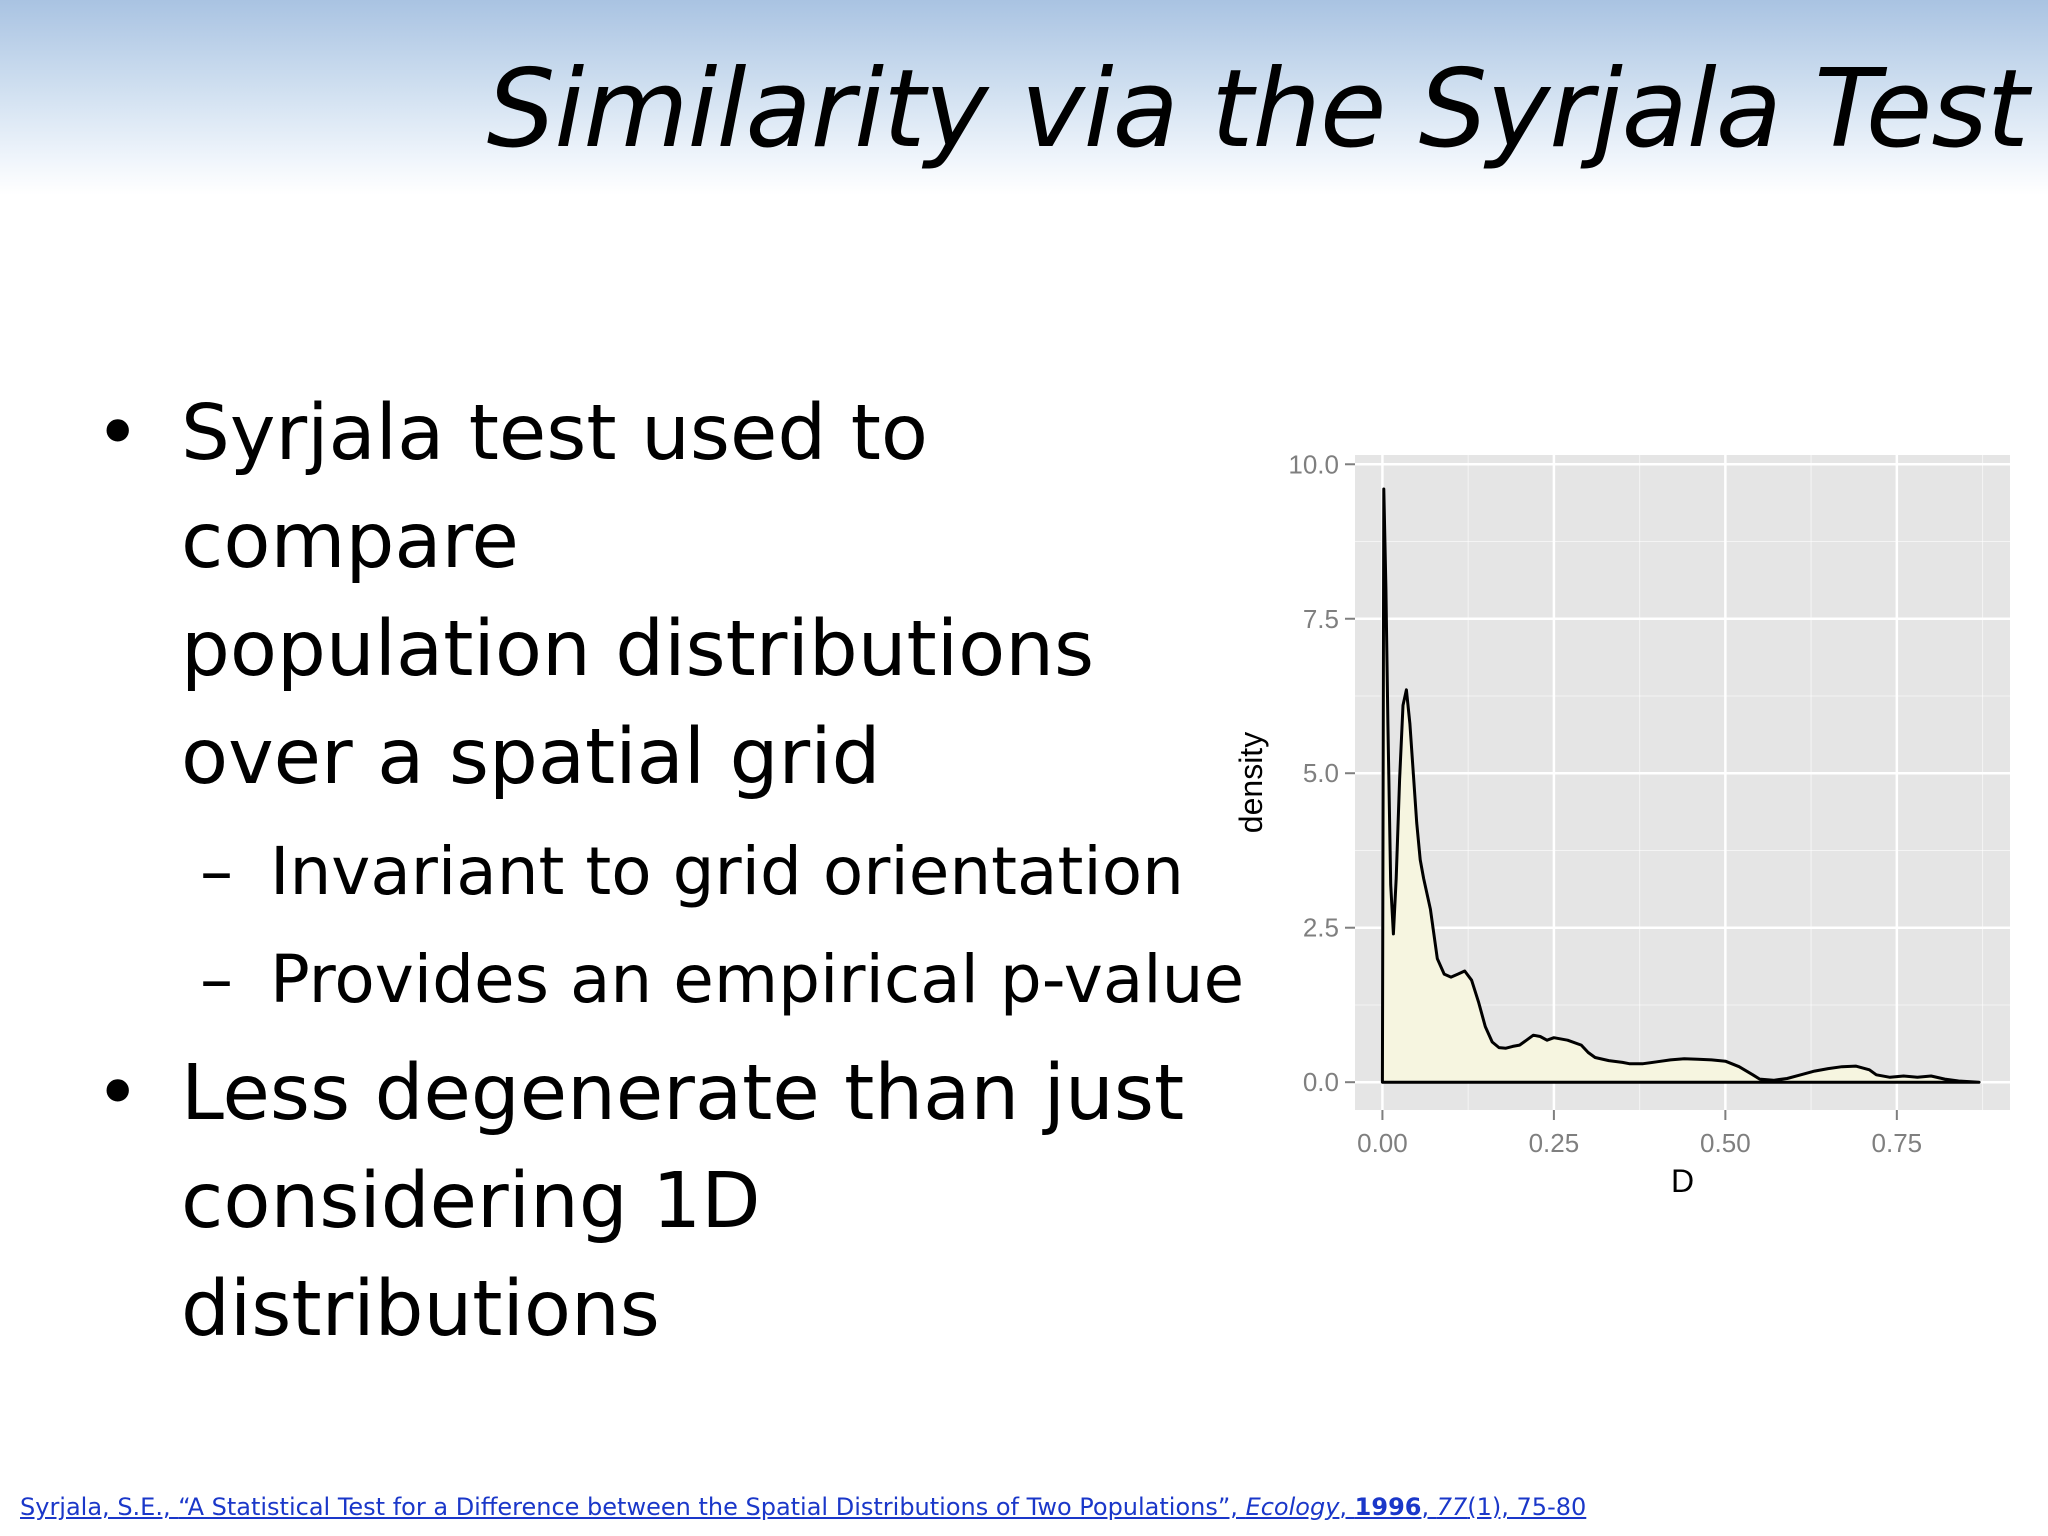  I want to click on slide-title: Similarity via the Syrjala Test, so click(1257, 109).